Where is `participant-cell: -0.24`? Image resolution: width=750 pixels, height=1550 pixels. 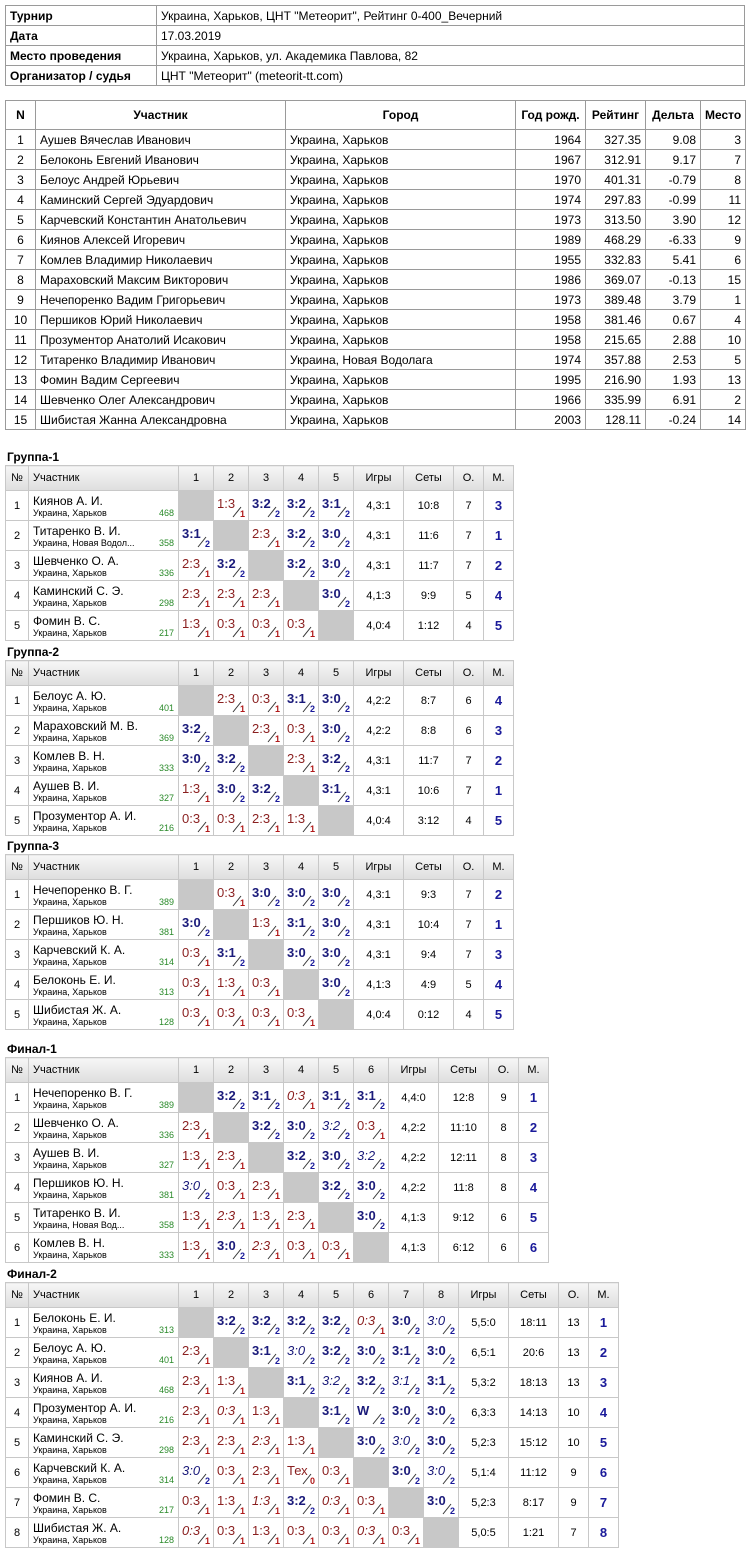
participant-cell: -0.24 is located at coordinates (673, 419).